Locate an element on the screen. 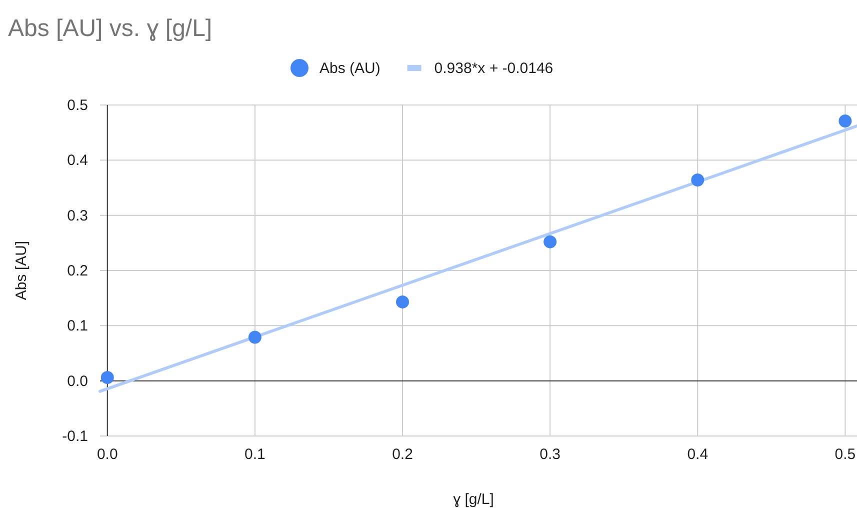  y-tick-label: -0.1 is located at coordinates (75, 436).